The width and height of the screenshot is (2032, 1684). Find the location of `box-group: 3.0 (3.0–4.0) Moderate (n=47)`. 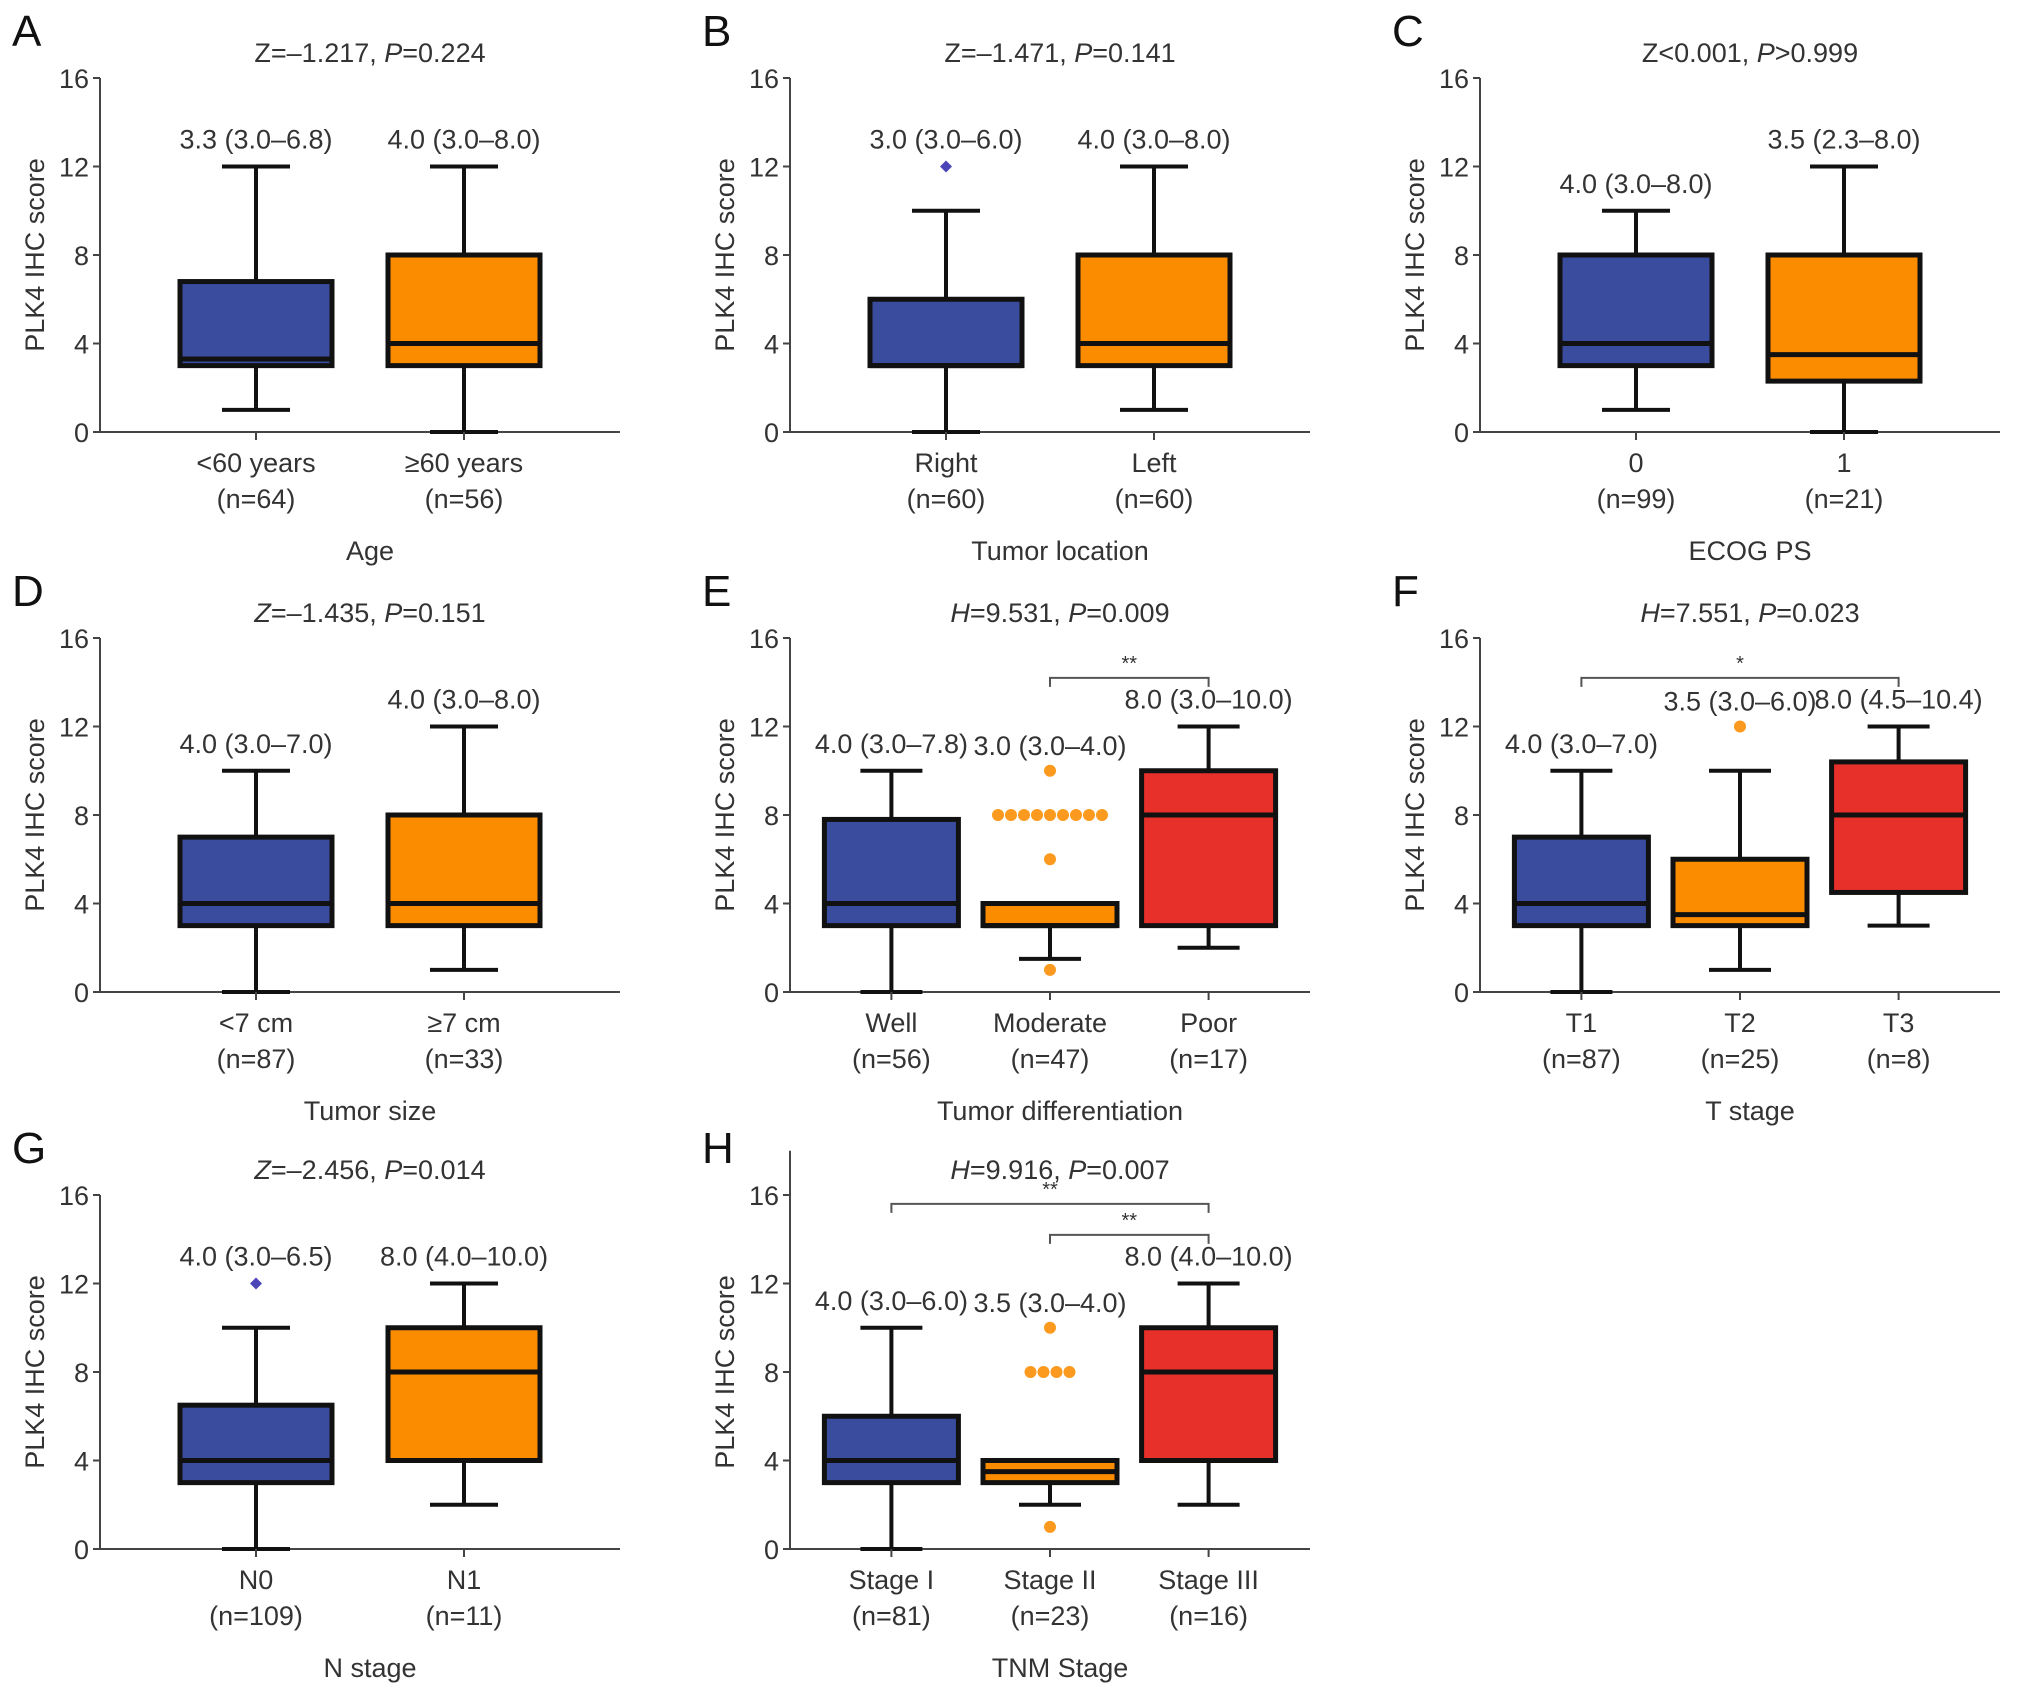

box-group: 3.0 (3.0–4.0) Moderate (n=47) is located at coordinates (1049, 902).